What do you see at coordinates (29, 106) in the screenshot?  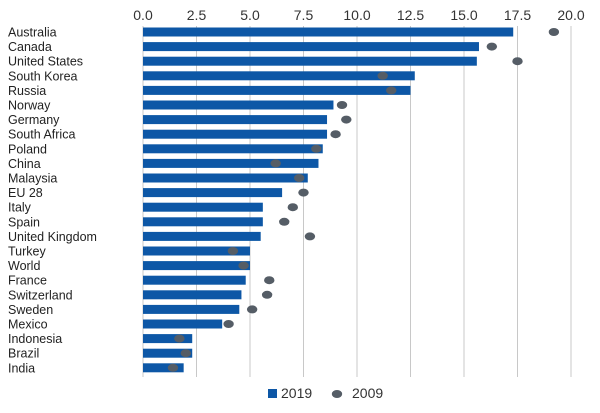 I see `category-label: Norway` at bounding box center [29, 106].